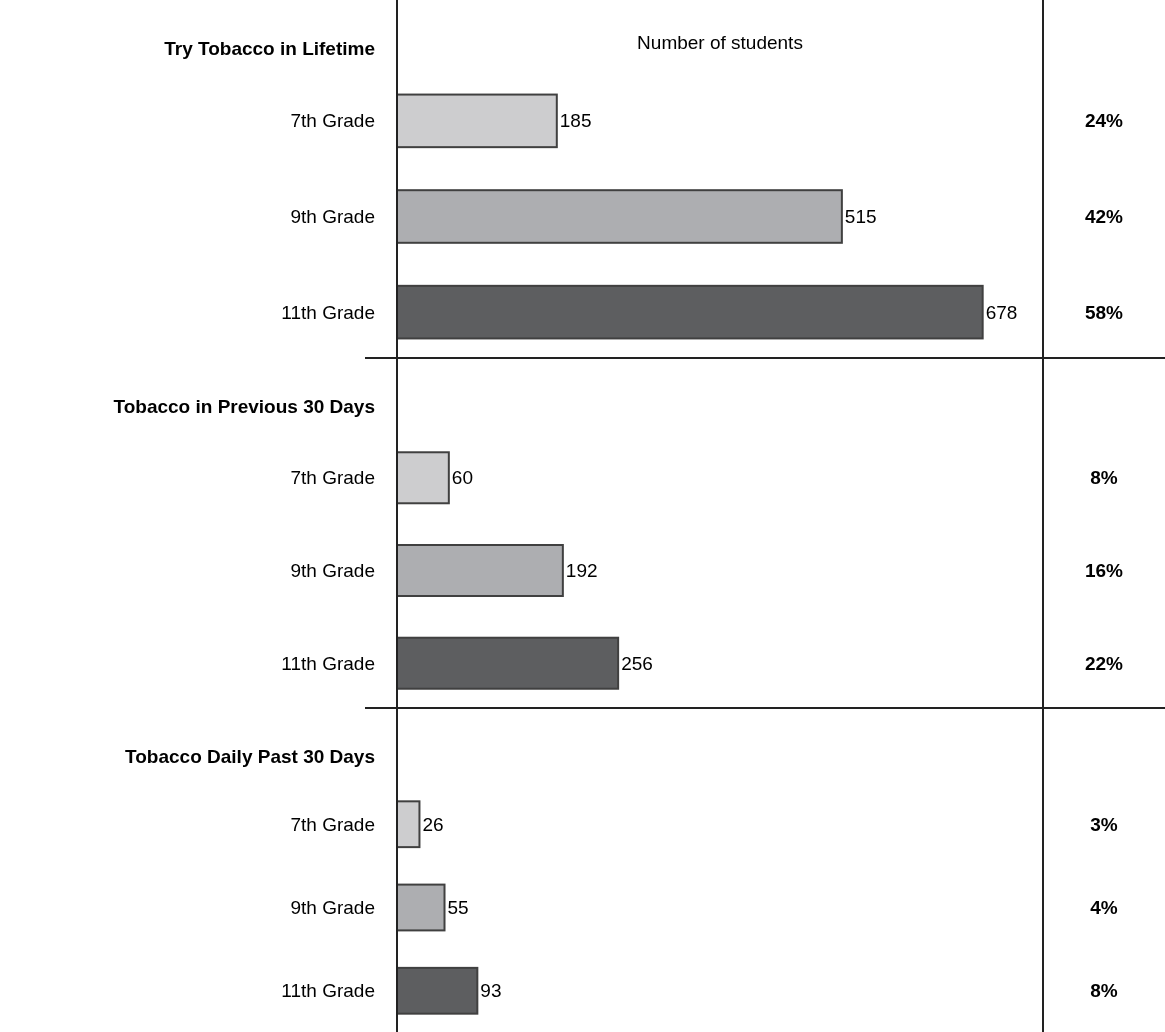 This screenshot has height=1032, width=1165. Describe the element at coordinates (491, 991) in the screenshot. I see `data-label: 93` at that location.